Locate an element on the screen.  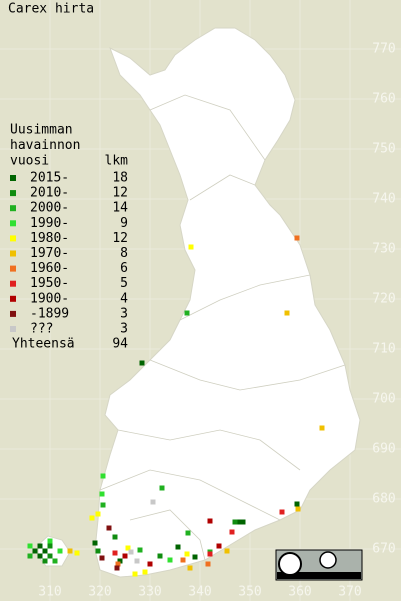
y-tick-label: 730 is located at coordinates (383, 249).